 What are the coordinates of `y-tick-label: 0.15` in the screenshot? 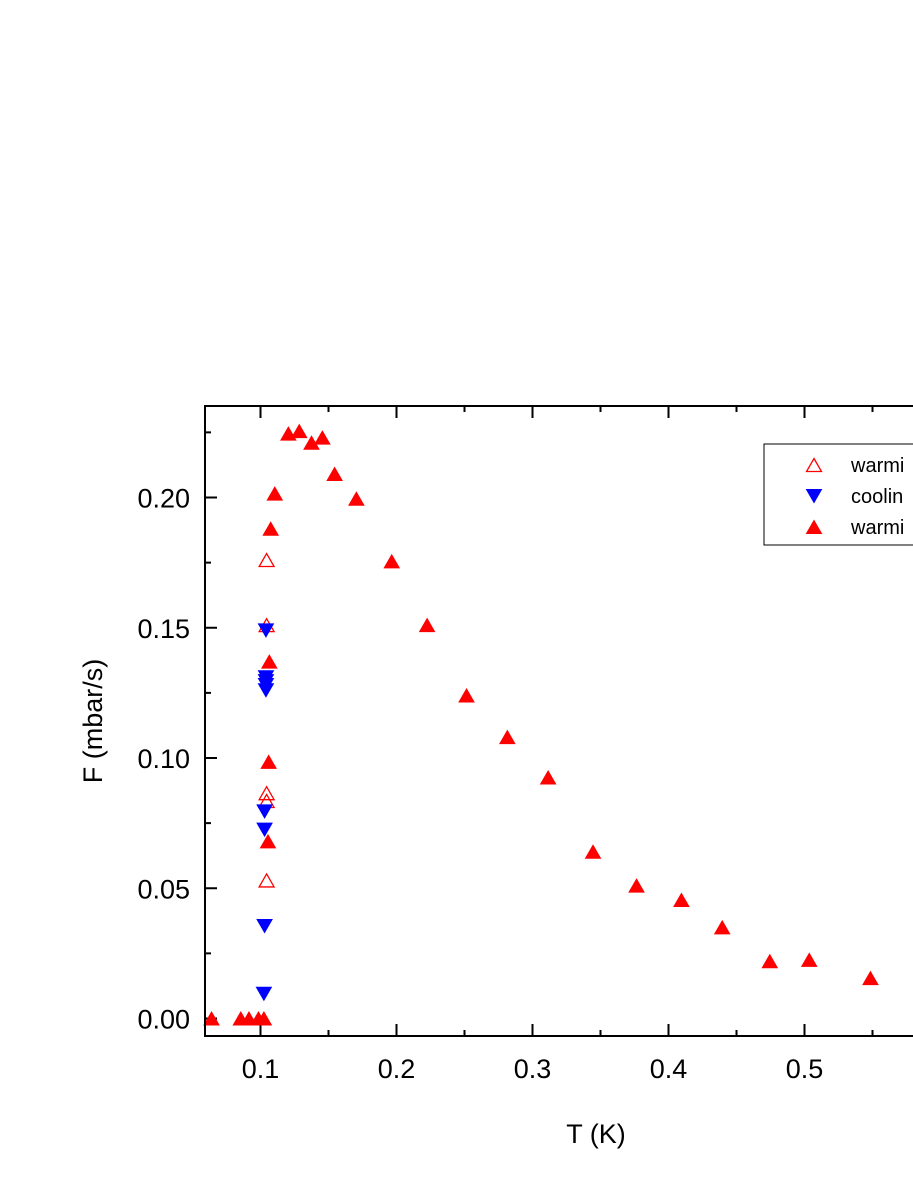 It's located at (163, 629).